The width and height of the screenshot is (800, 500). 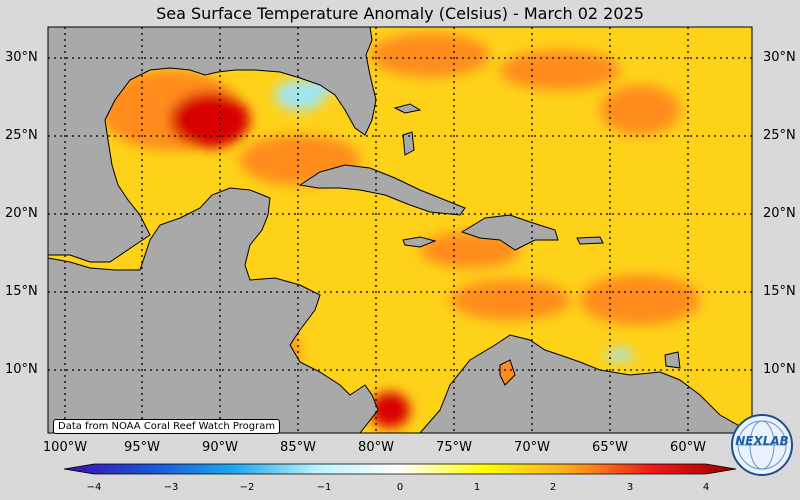 I want to click on trinidad, so click(x=672, y=360).